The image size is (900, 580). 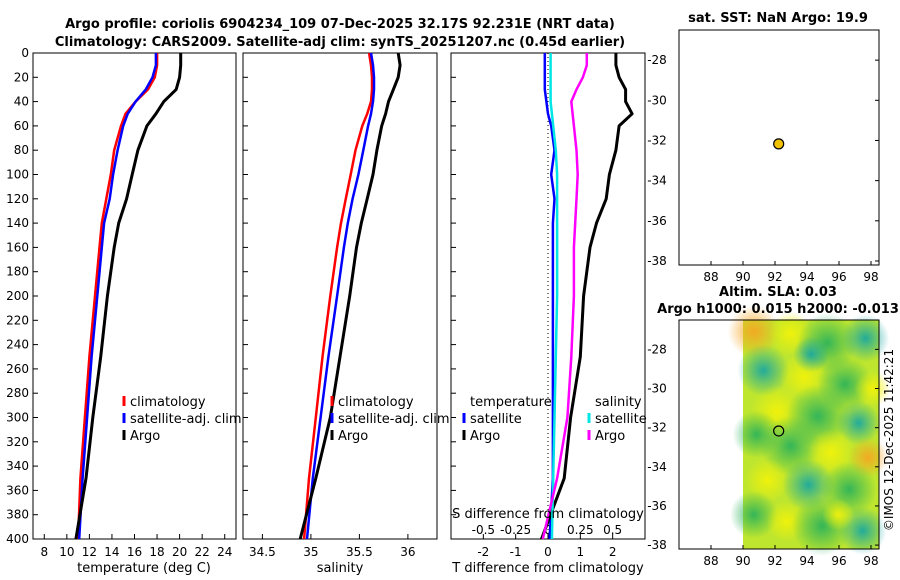 I want to click on salinity-legend: climatology satellite-adj. clim Argo, so click(x=394, y=419).